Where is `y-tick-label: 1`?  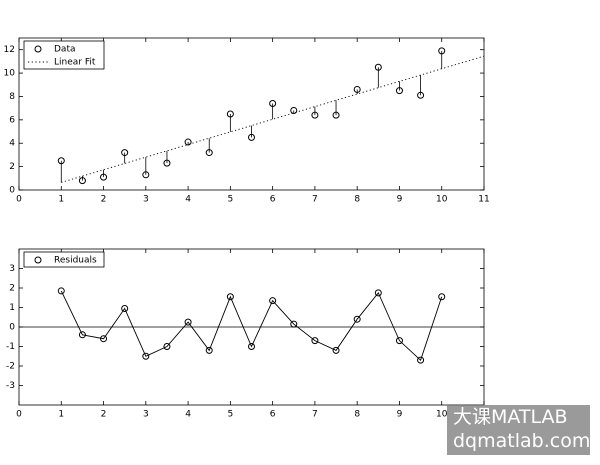
y-tick-label: 1 is located at coordinates (12, 308).